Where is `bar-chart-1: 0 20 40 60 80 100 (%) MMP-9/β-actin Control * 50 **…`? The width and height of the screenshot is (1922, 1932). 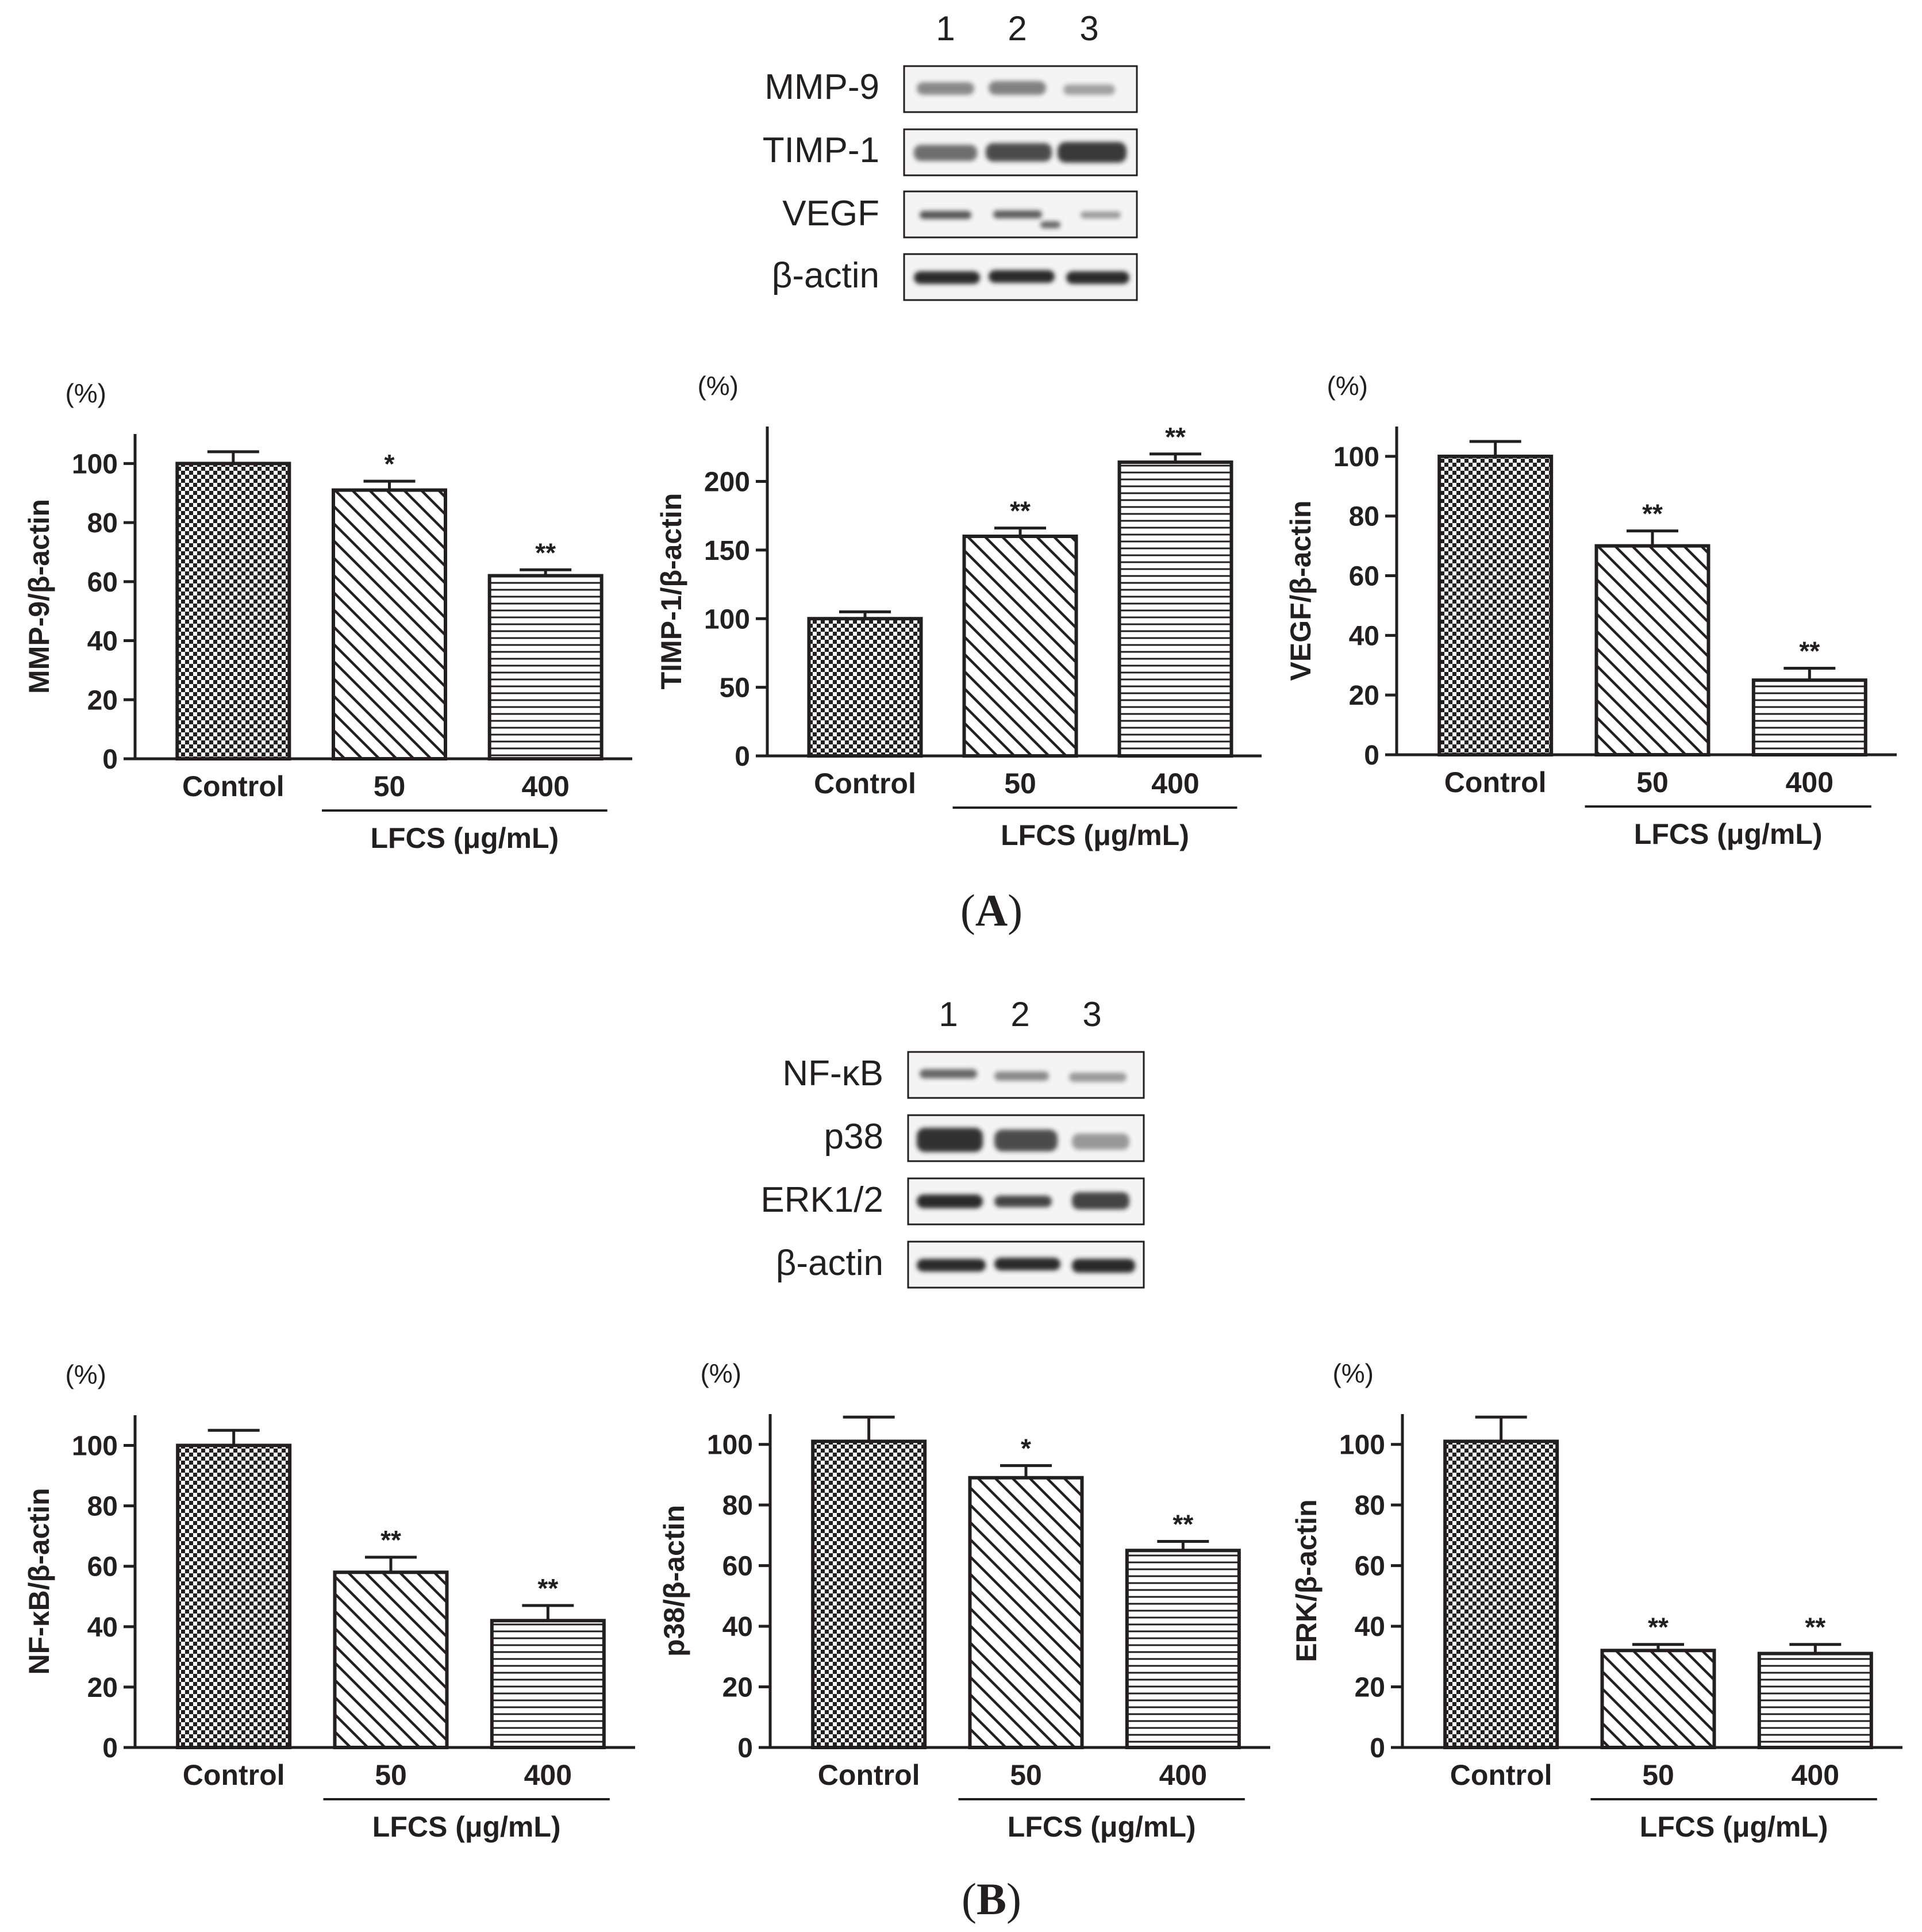
bar-chart-1: 0 20 40 60 80 100 (%) MMP-9/β-actin Control * 50 **… is located at coordinates (327, 616).